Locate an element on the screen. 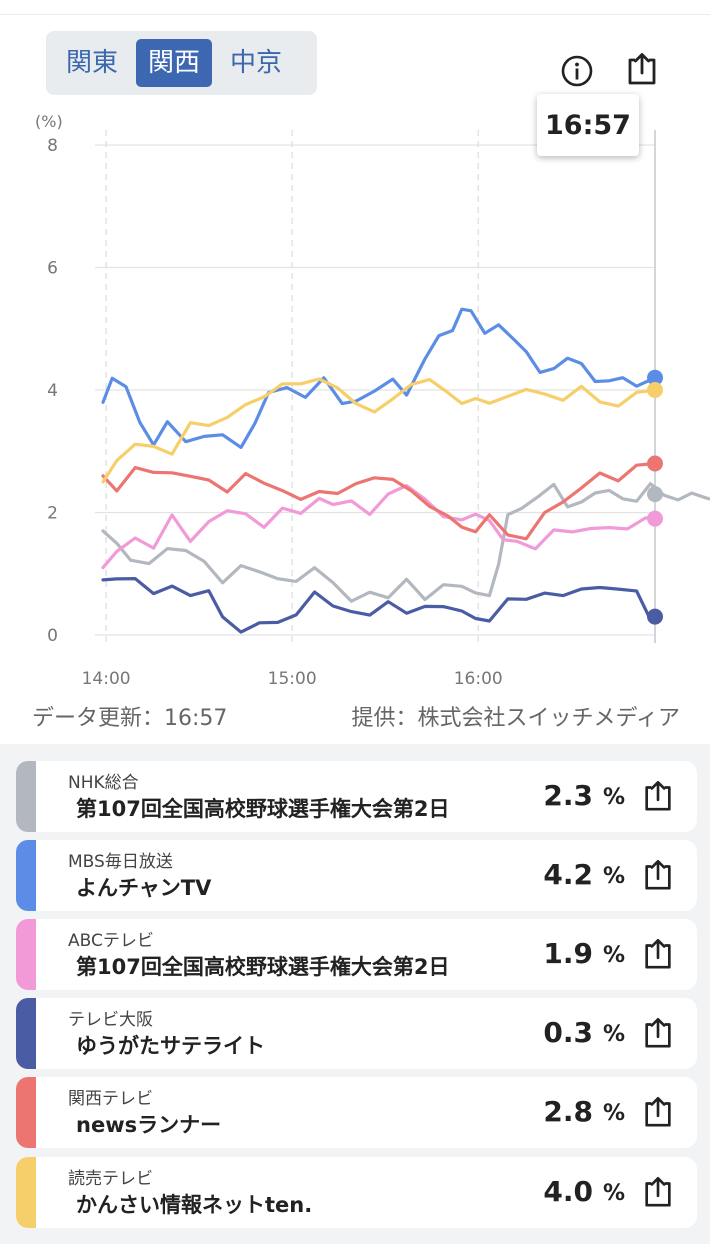 The height and width of the screenshot is (1244, 710). tab-kanto: 関東 is located at coordinates (92, 63).